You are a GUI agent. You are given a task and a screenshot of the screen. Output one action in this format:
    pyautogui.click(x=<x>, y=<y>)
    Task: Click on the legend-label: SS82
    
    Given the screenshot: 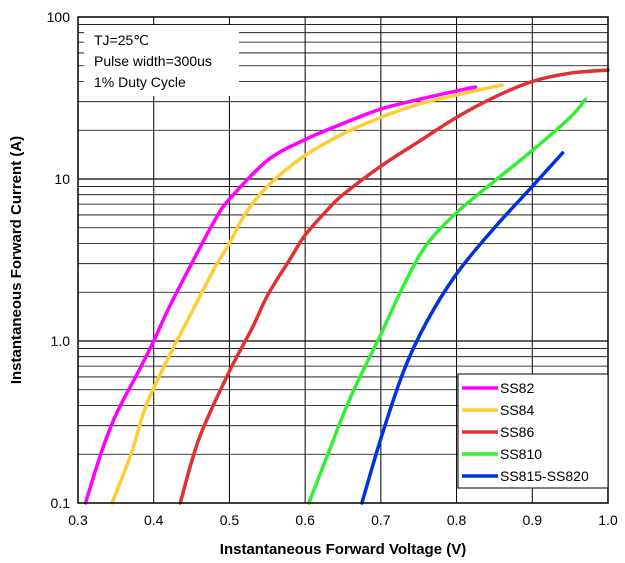 What is the action you would take?
    pyautogui.click(x=517, y=388)
    